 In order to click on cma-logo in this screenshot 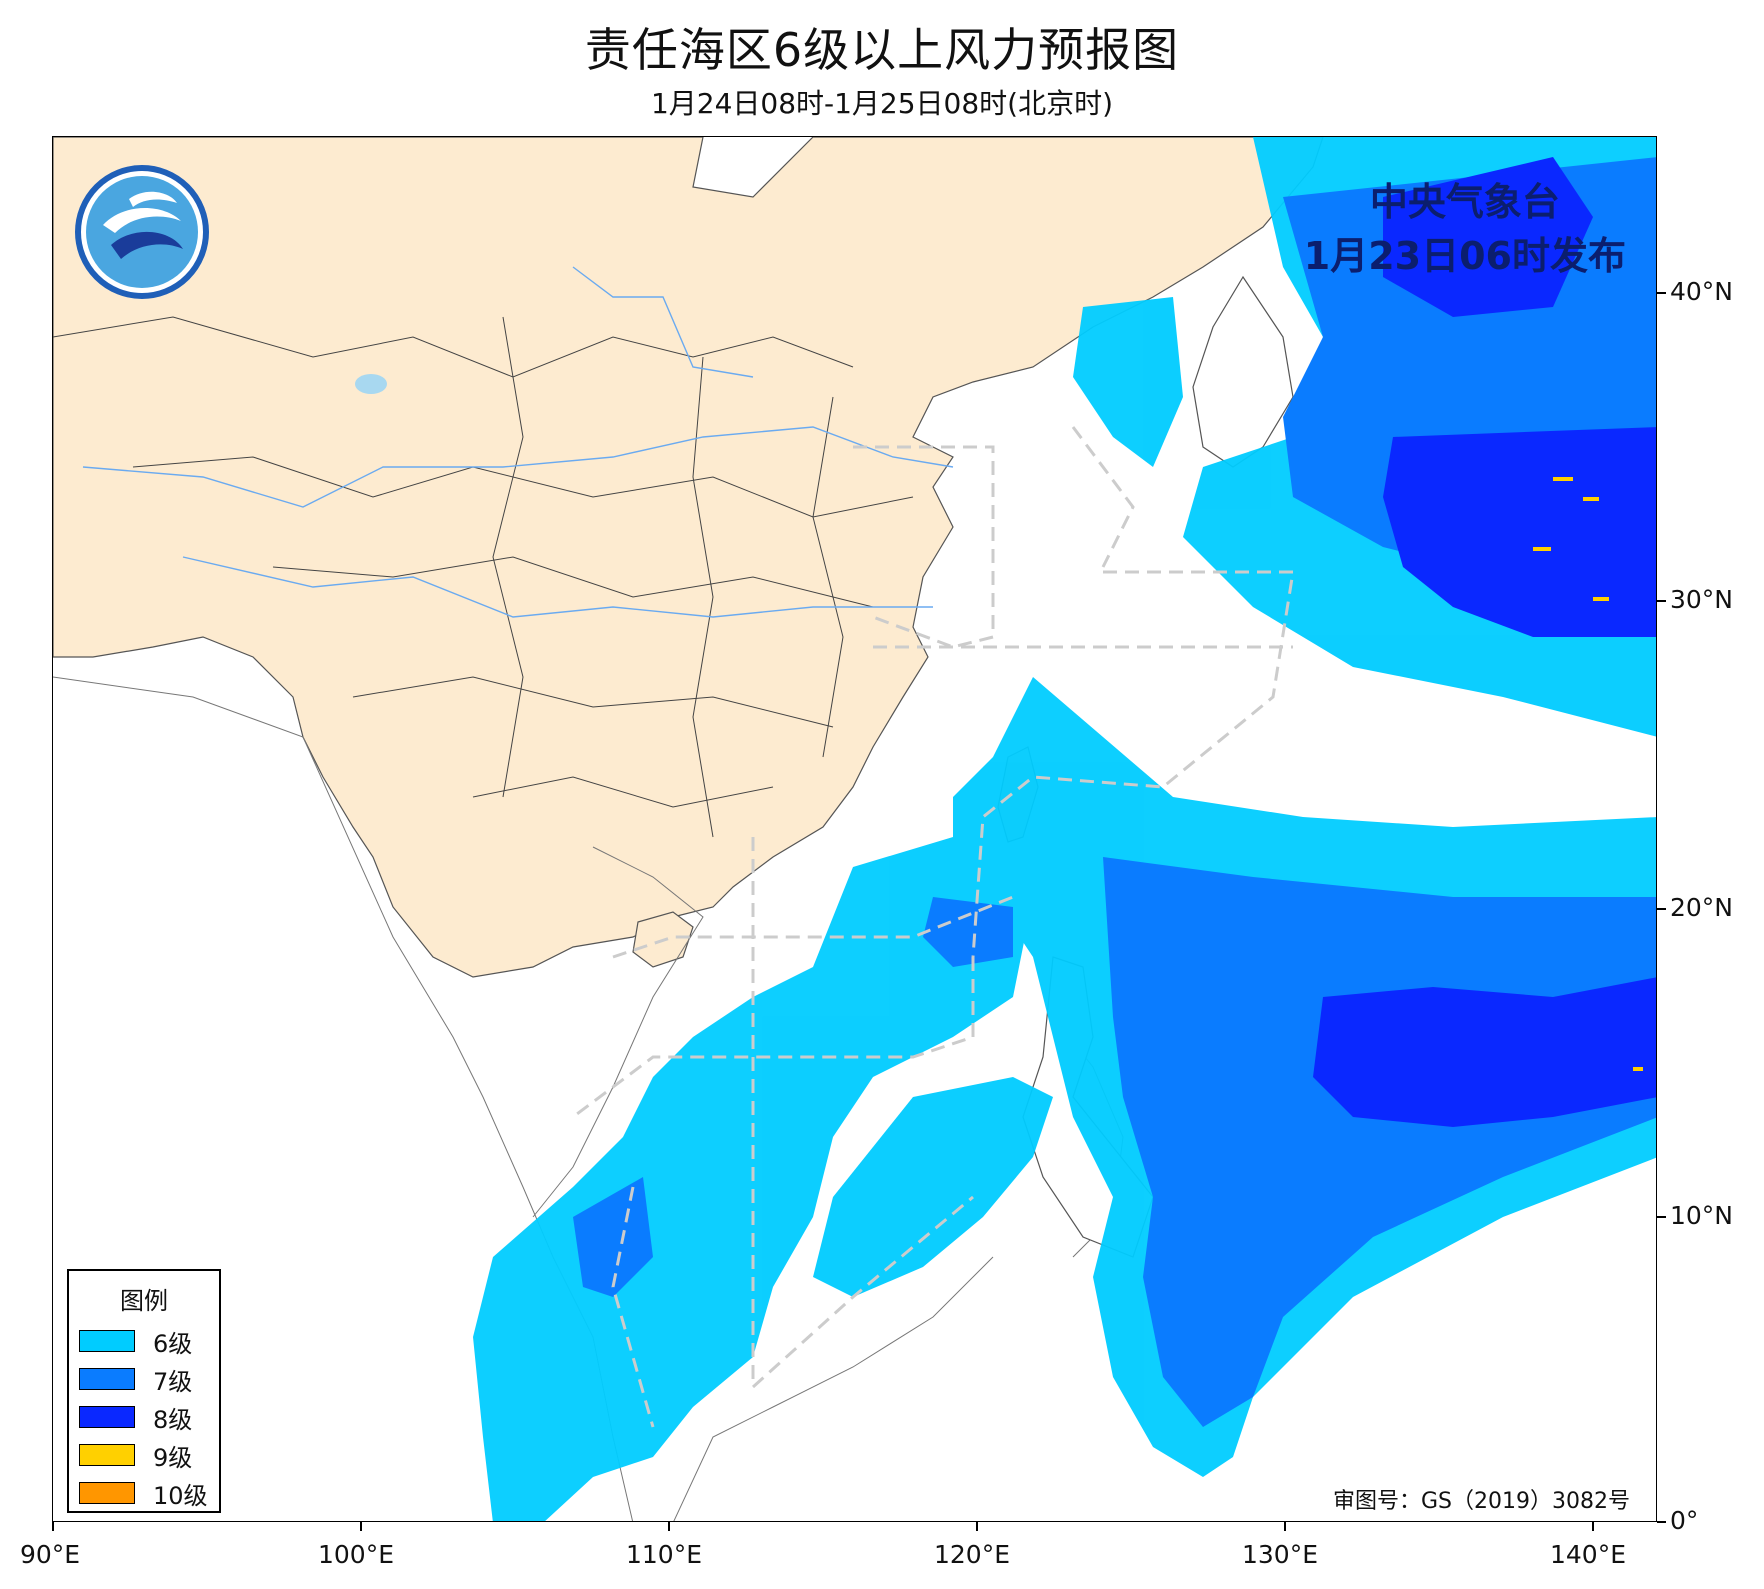, I will do `click(142, 232)`.